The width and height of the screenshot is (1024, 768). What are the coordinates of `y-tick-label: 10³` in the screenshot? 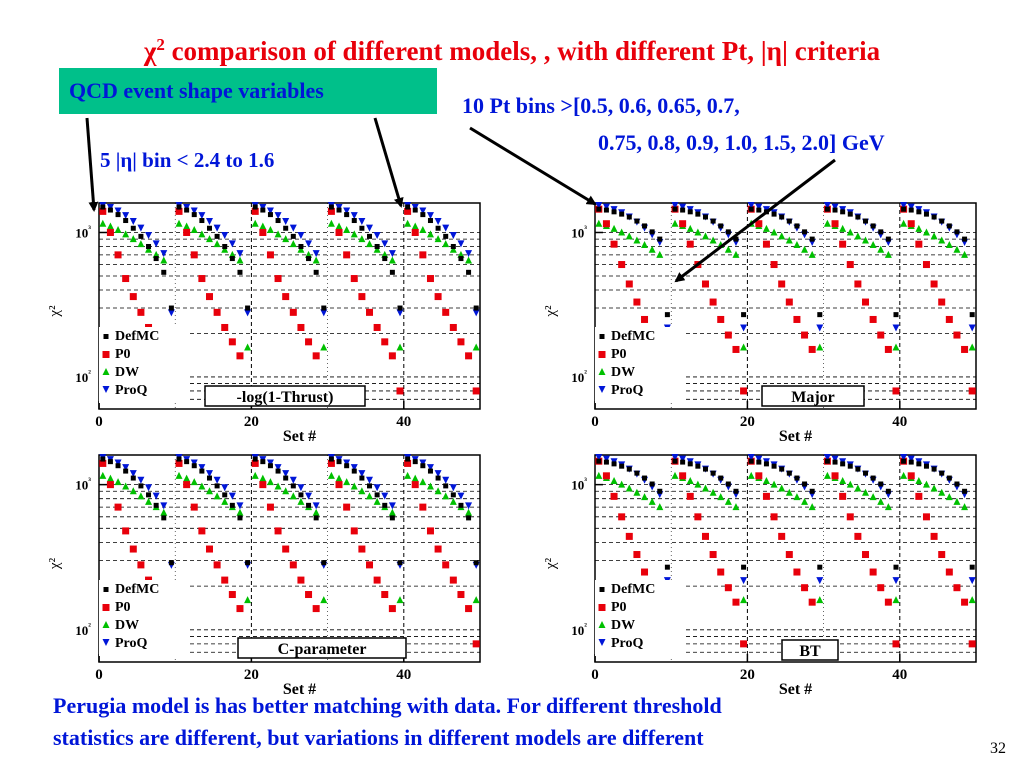 It's located at (83, 484).